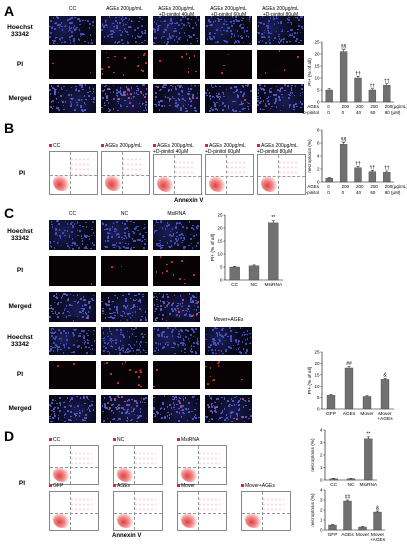  Describe the element at coordinates (310, 380) in the screenshot. I see `y-axis-label: PI+ (% of all)` at that location.